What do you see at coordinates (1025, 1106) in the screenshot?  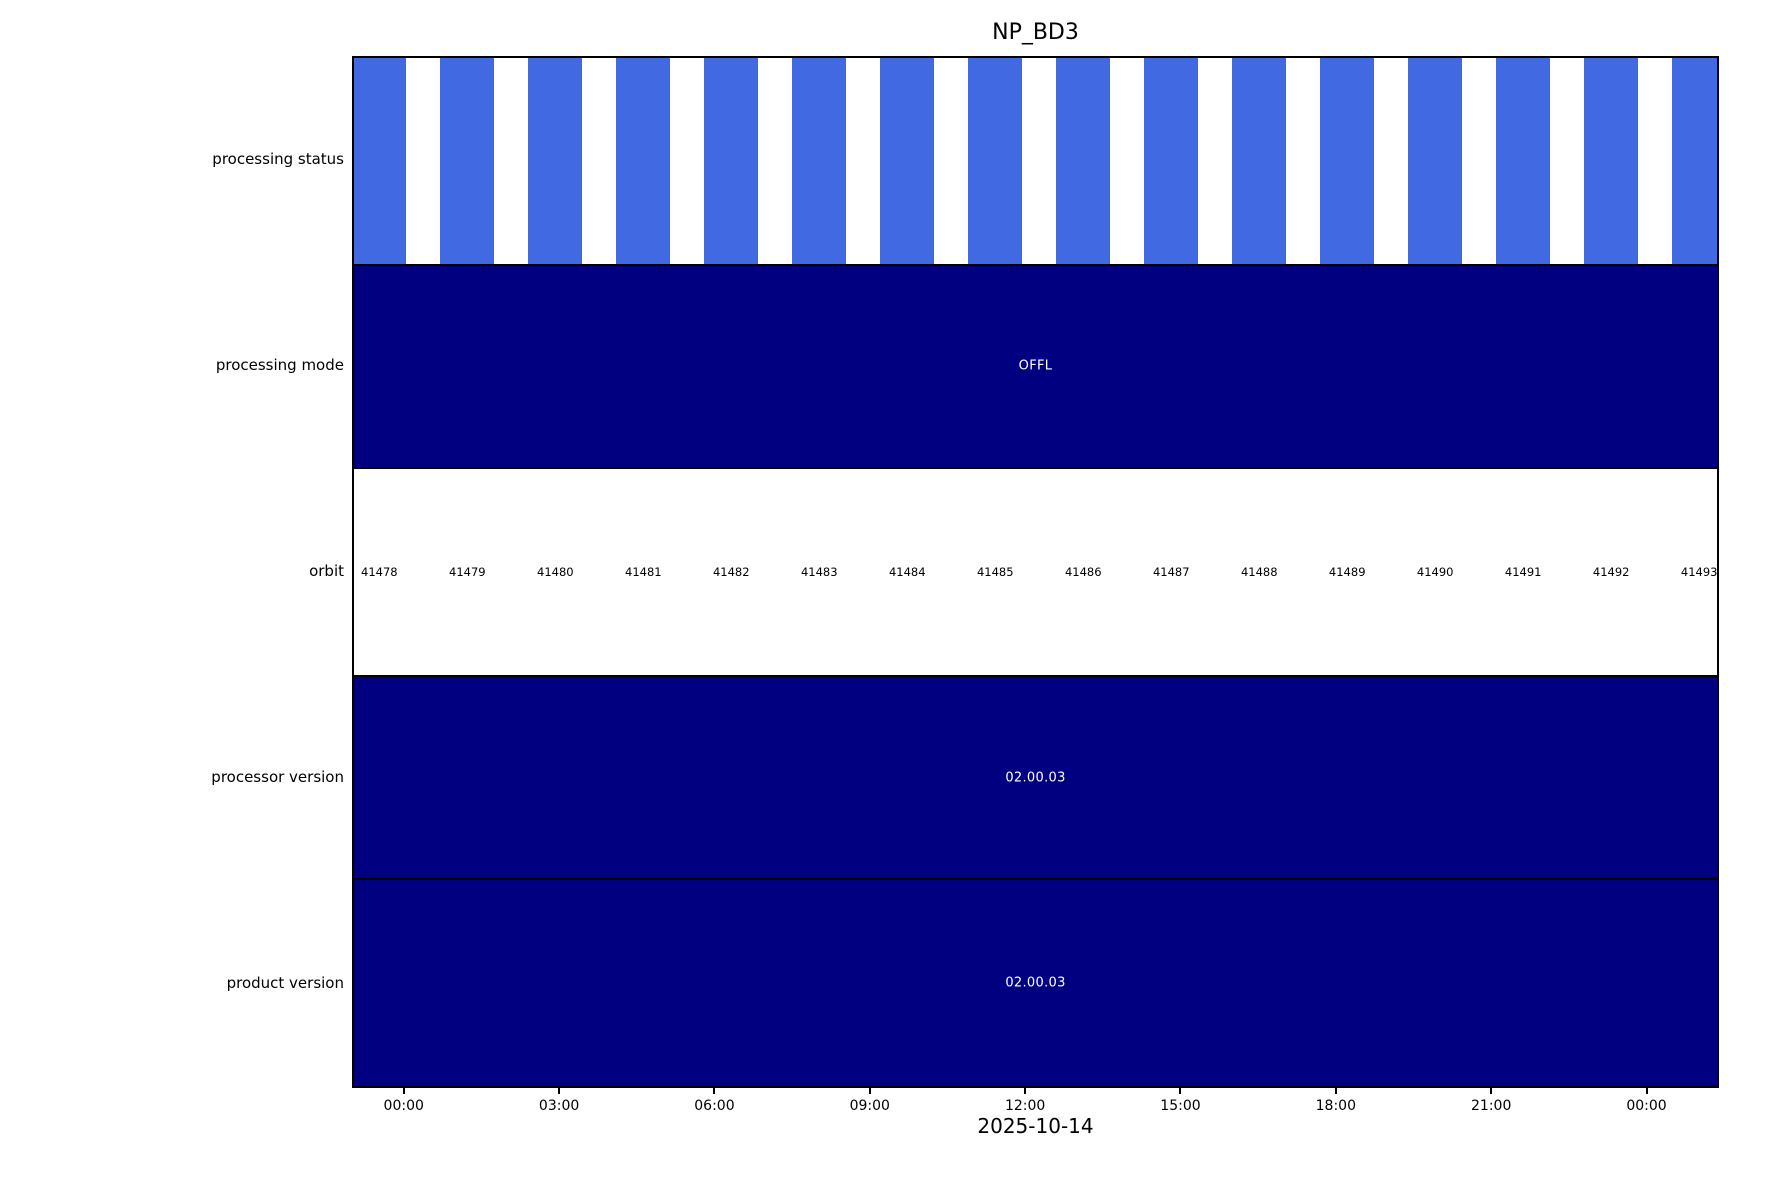 I see `x-tick-label: 12:00` at bounding box center [1025, 1106].